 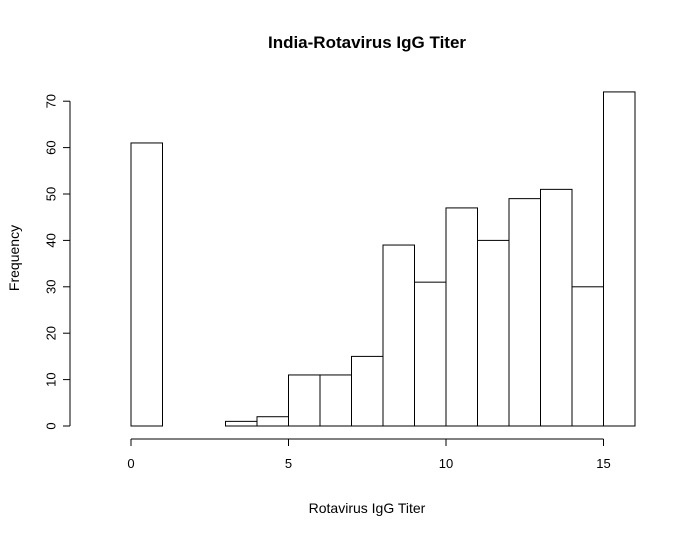 I want to click on y-tick-label: 40, so click(x=51, y=240).